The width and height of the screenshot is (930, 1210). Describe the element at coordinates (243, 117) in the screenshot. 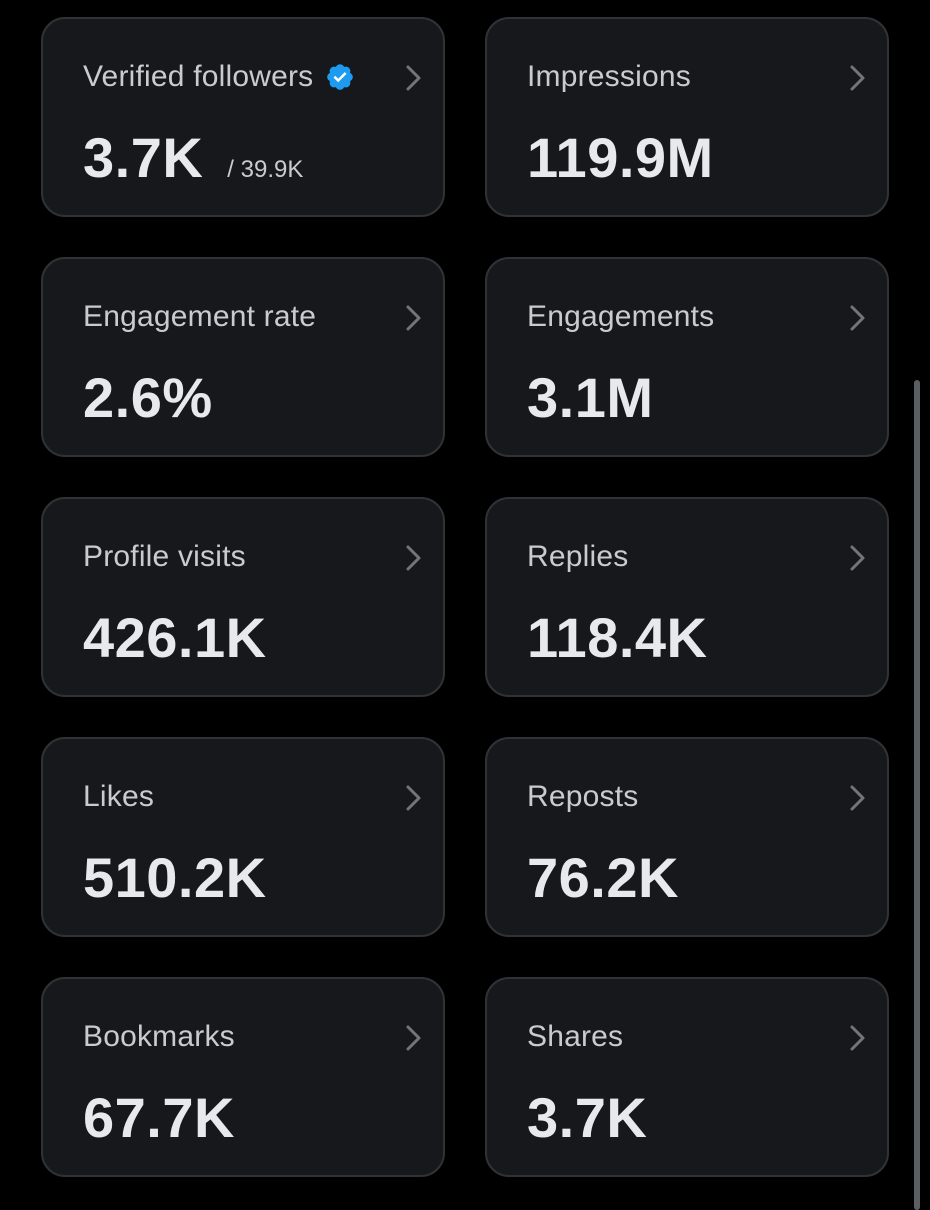

I see `card-verified-followers: Verified followers 3.7K / 39.9K` at that location.